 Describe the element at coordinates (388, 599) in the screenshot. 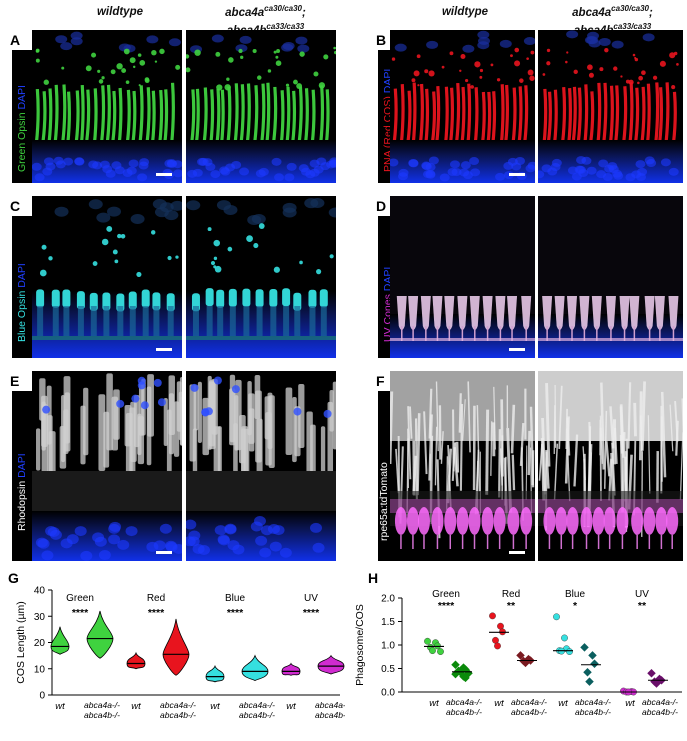

I see `h-y-tick-label: 2.0` at that location.